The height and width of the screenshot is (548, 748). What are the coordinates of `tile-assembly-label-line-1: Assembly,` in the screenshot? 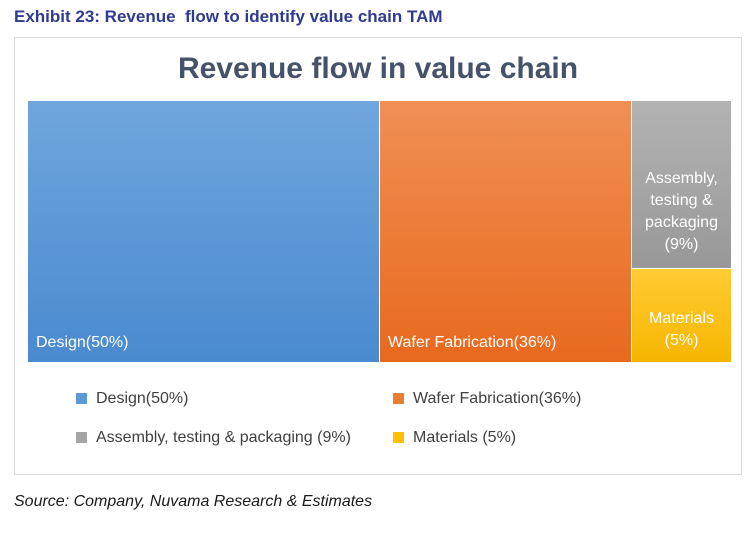 It's located at (681, 178).